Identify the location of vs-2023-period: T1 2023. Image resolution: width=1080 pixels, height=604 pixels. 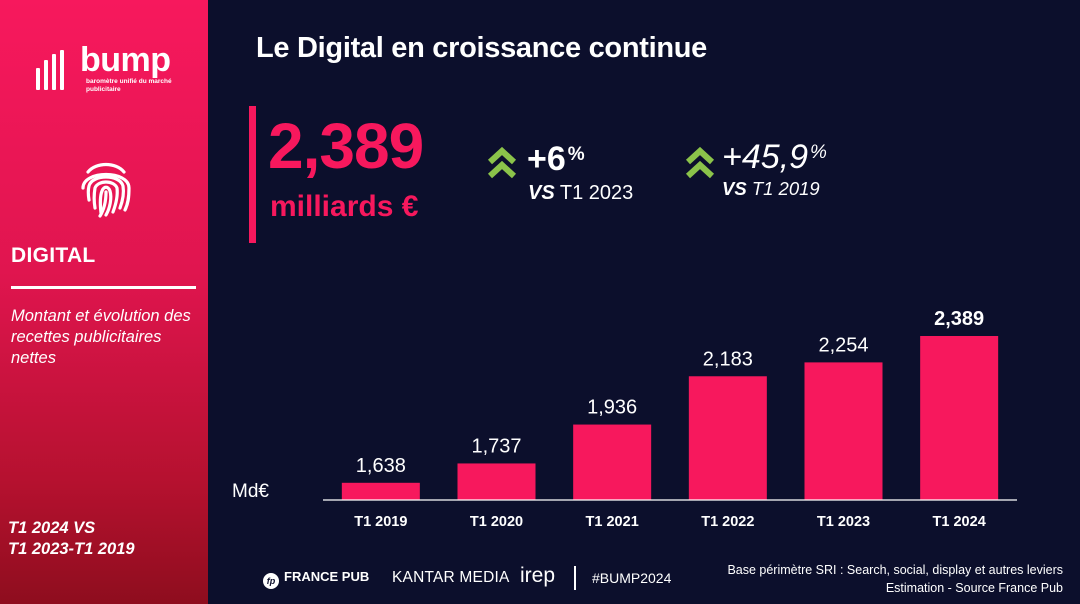
(596, 193).